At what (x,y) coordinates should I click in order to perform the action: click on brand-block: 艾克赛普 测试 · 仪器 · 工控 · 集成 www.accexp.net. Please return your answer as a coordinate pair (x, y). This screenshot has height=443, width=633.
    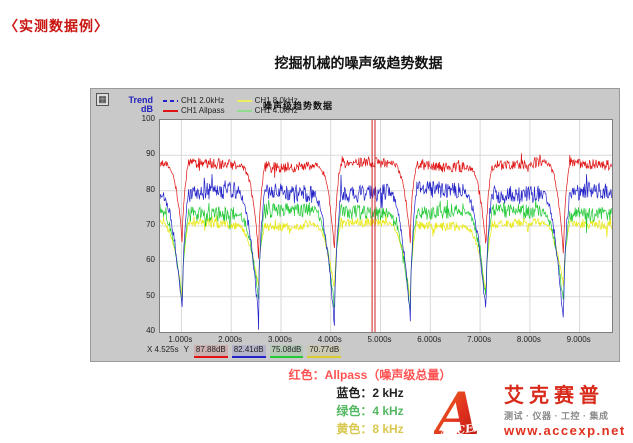
    Looking at the image, I should click on (567, 411).